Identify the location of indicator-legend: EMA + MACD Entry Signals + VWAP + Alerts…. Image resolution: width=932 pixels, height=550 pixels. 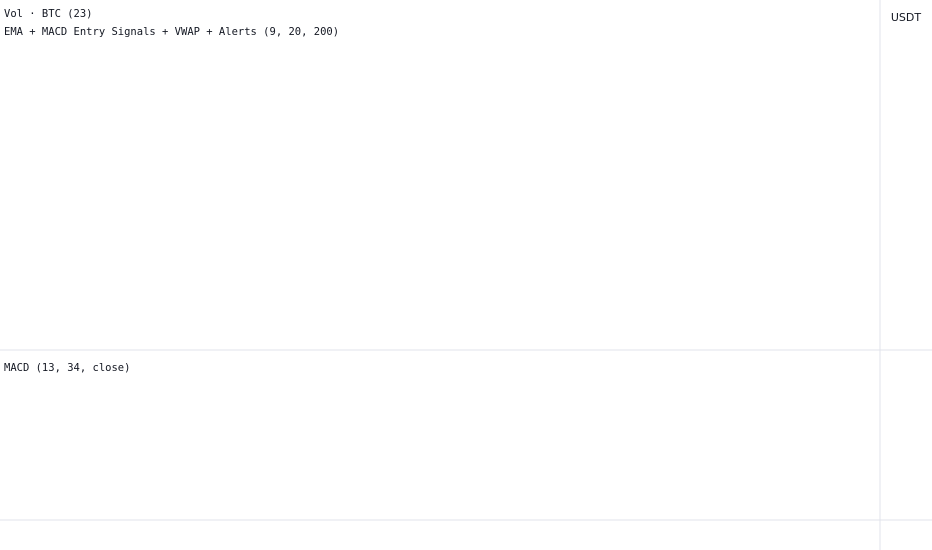
(171, 32).